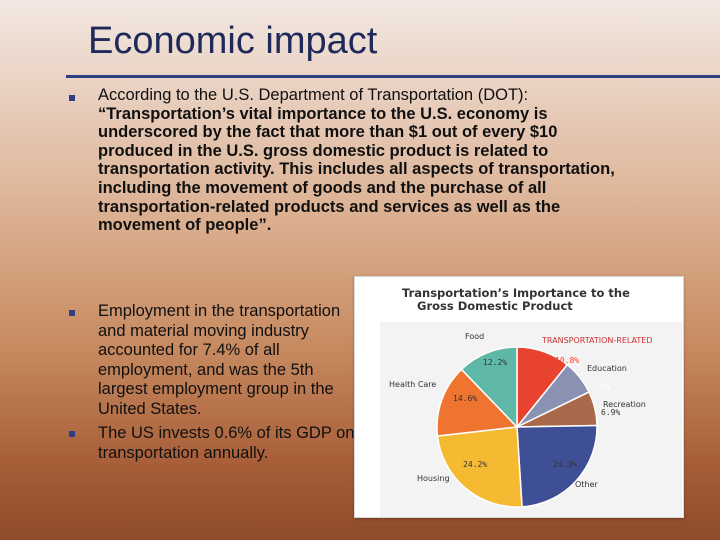  I want to click on chart-title-line-2: Gross Domestic Product, so click(495, 306).